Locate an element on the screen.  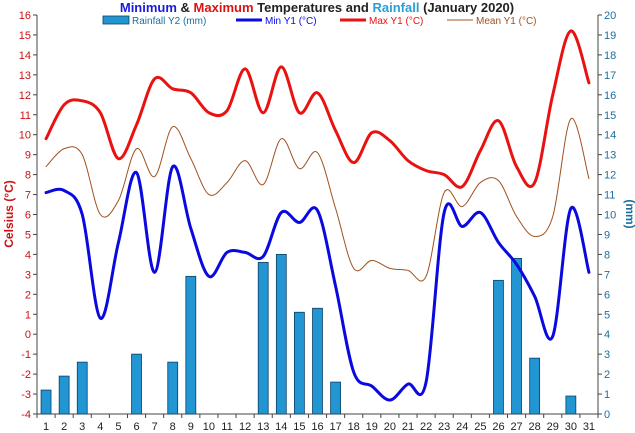
y-right-tick-label: 19 is located at coordinates (610, 36).